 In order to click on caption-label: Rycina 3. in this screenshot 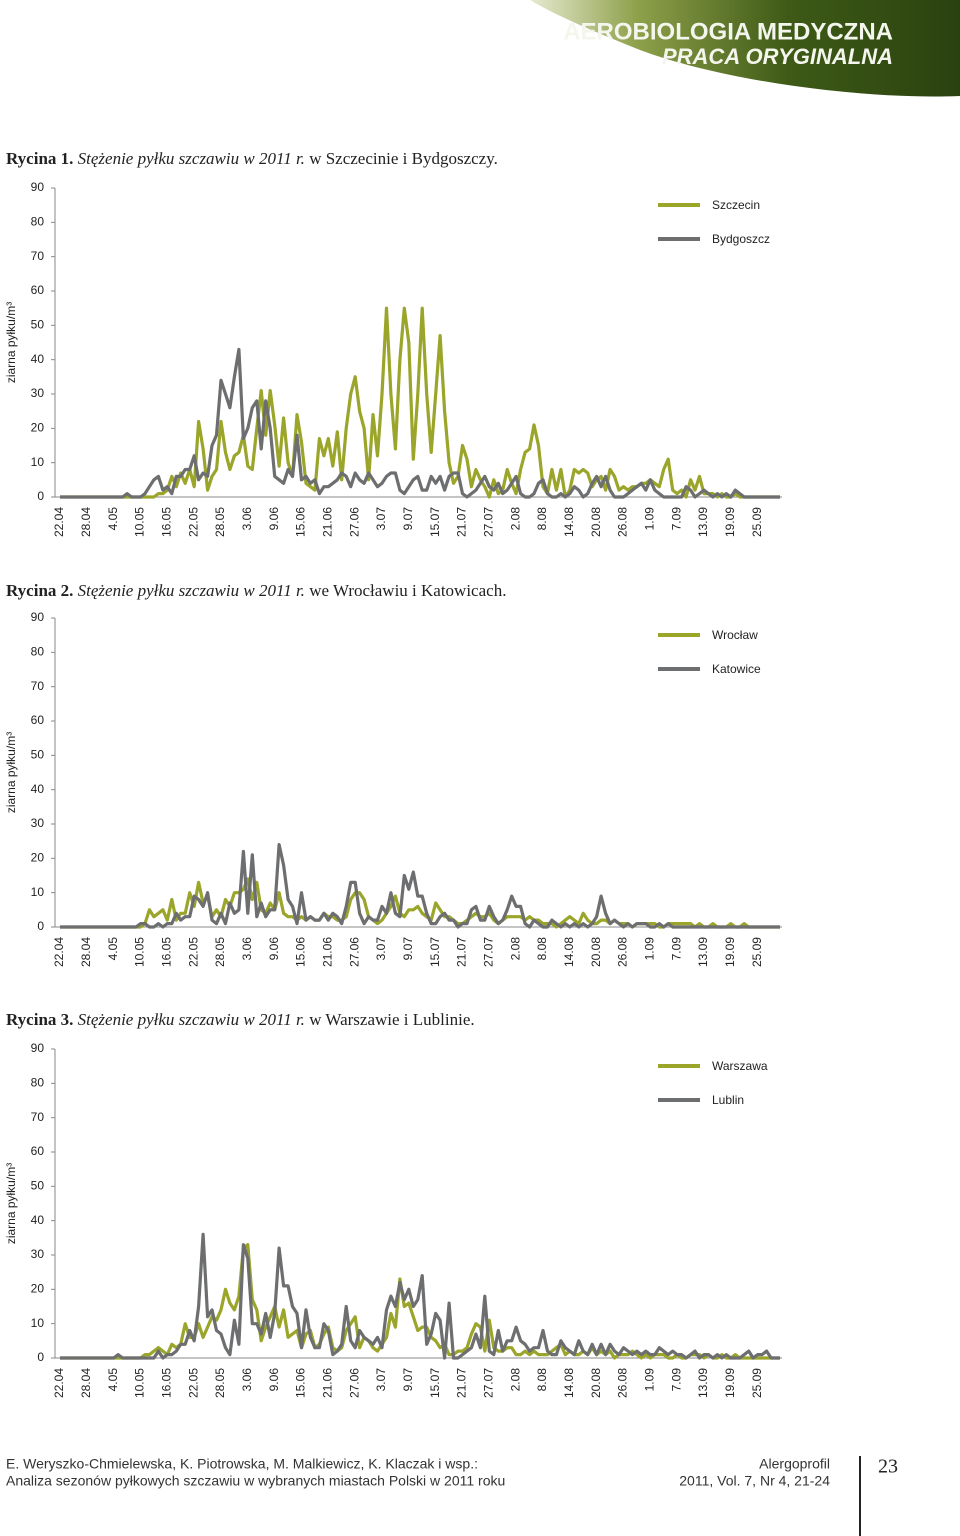, I will do `click(39, 1019)`.